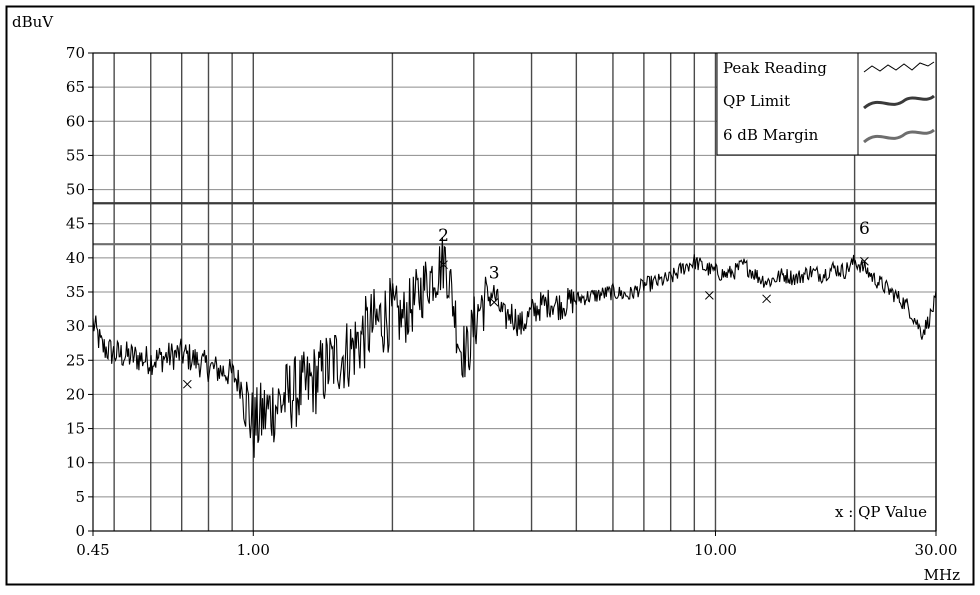 This screenshot has width=980, height=595. Describe the element at coordinates (715, 550) in the screenshot. I see `x-tick-label: 10.00` at that location.